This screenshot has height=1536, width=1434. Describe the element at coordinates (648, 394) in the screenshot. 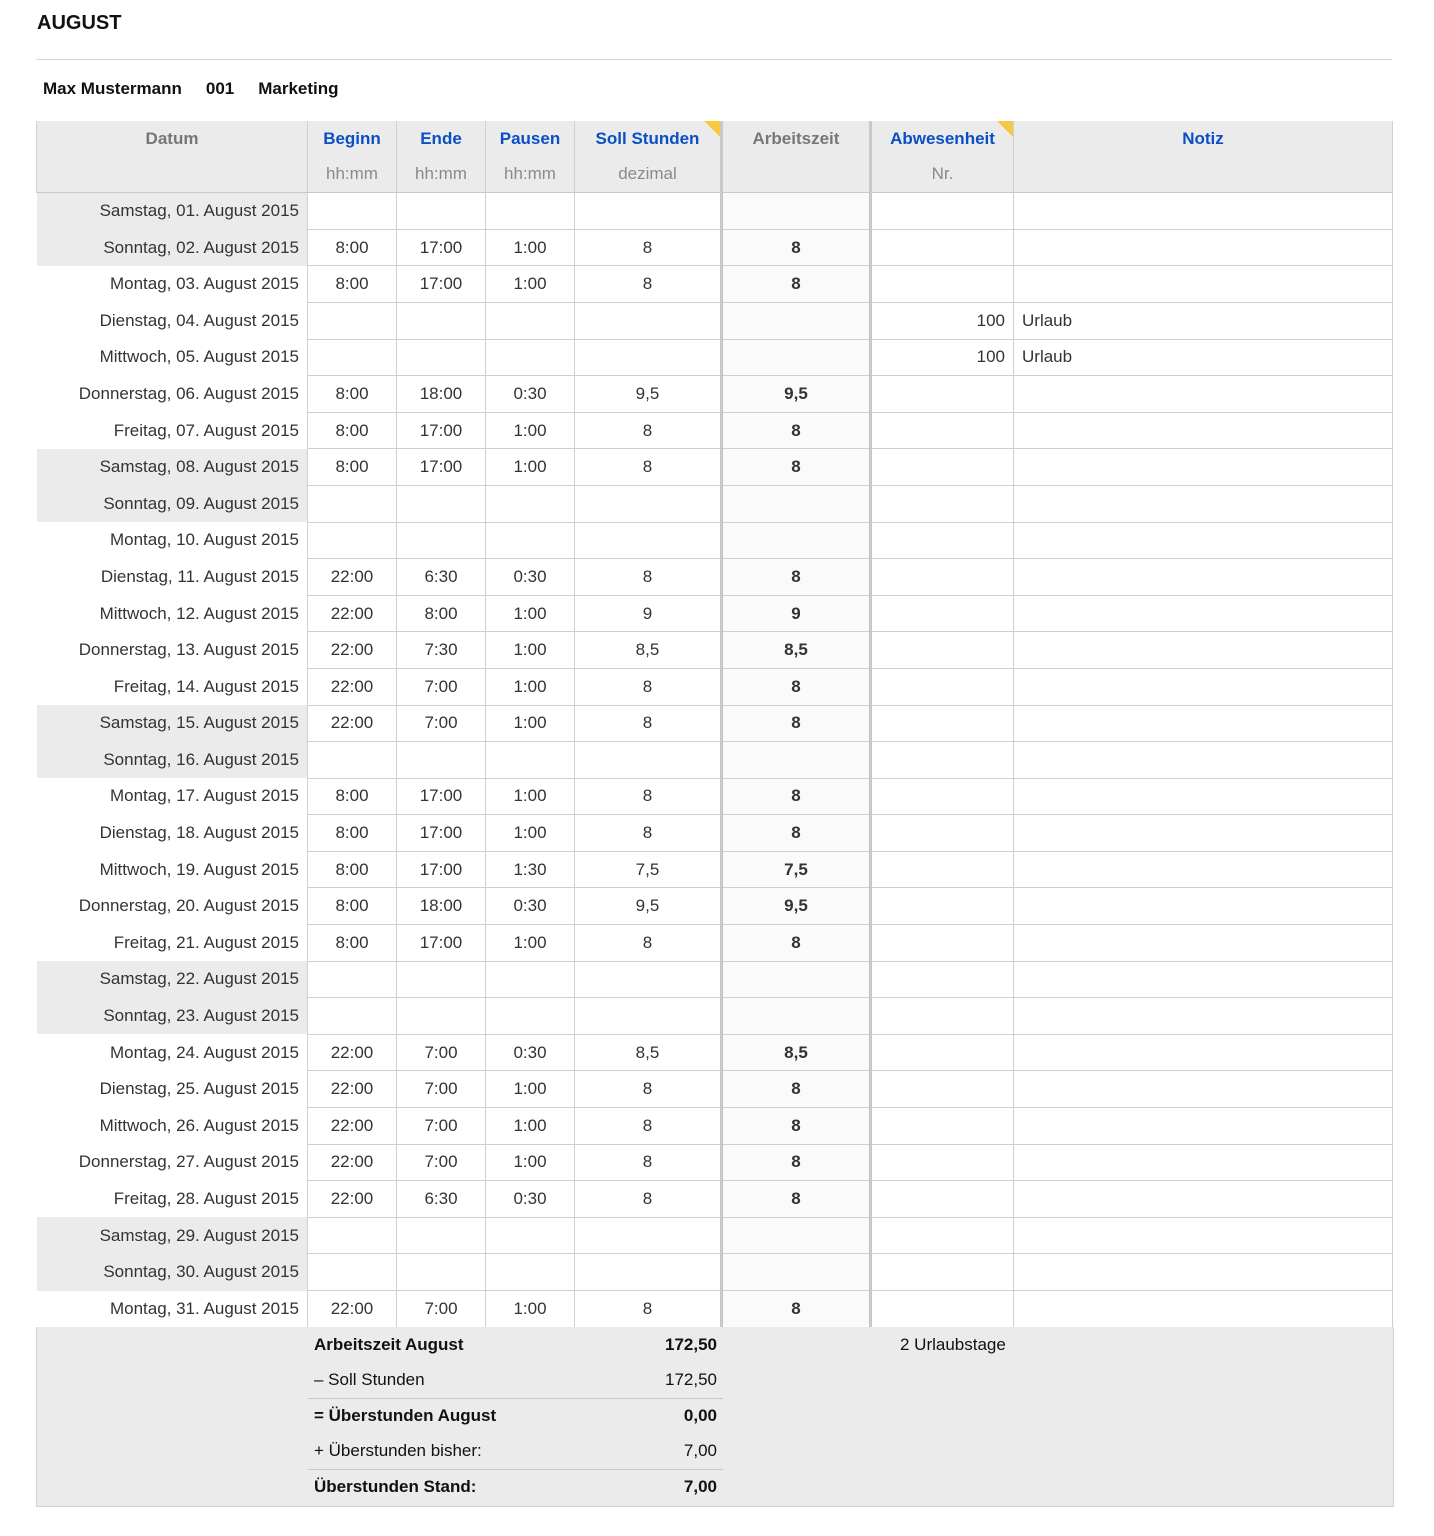

I see `soll-cell: 9,5` at that location.